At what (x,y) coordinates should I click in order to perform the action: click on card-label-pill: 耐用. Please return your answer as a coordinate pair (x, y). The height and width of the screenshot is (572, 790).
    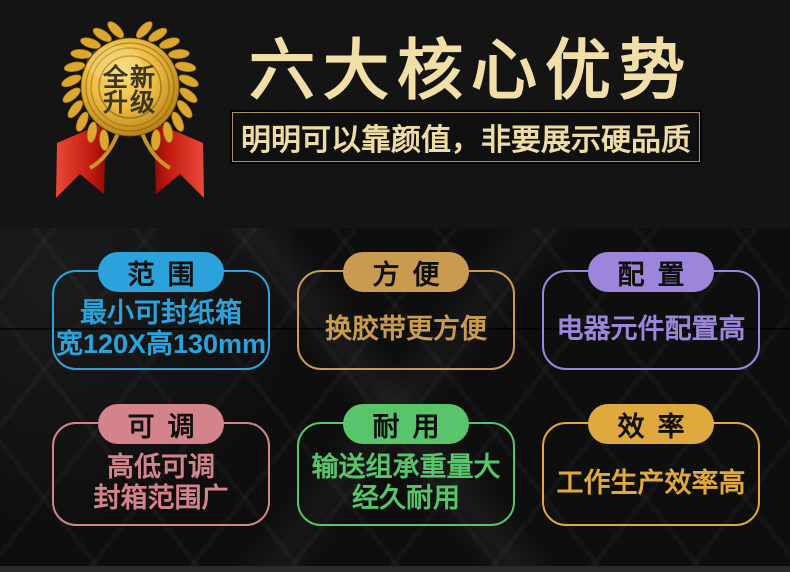
    Looking at the image, I should click on (406, 424).